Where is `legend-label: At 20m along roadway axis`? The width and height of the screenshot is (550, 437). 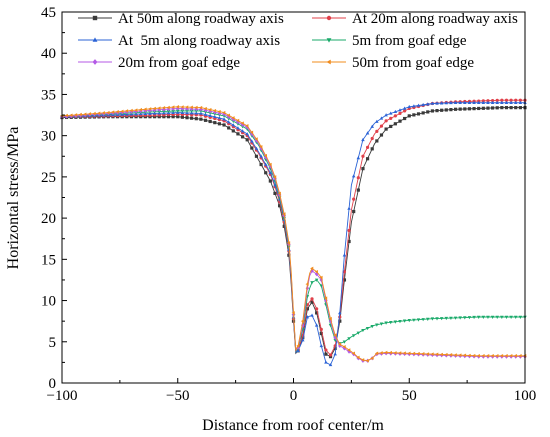
legend-label: At 20m along roadway axis is located at coordinates (435, 19).